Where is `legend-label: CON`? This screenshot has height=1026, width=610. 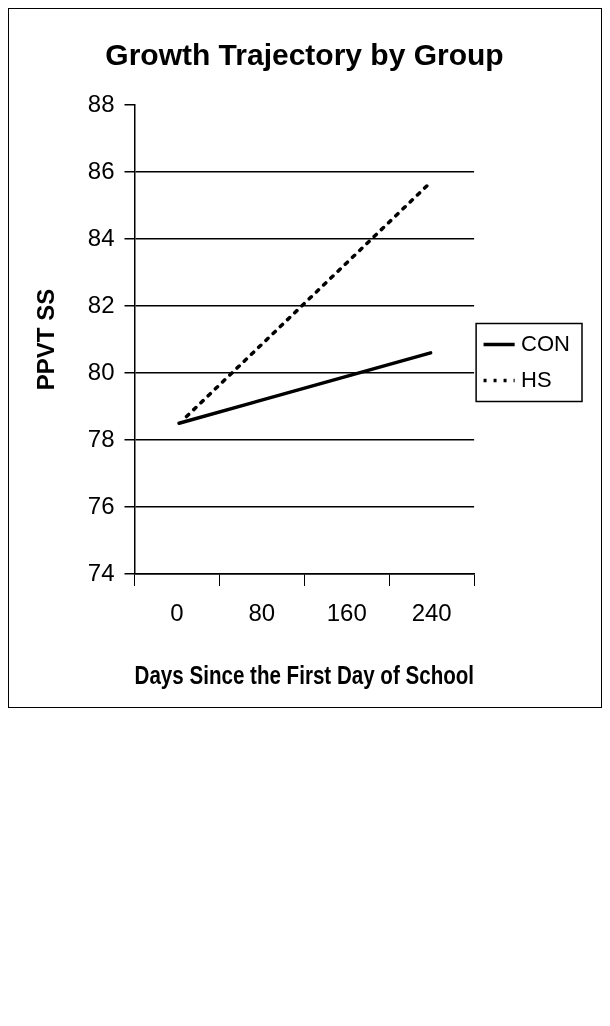
legend-label: CON is located at coordinates (545, 343).